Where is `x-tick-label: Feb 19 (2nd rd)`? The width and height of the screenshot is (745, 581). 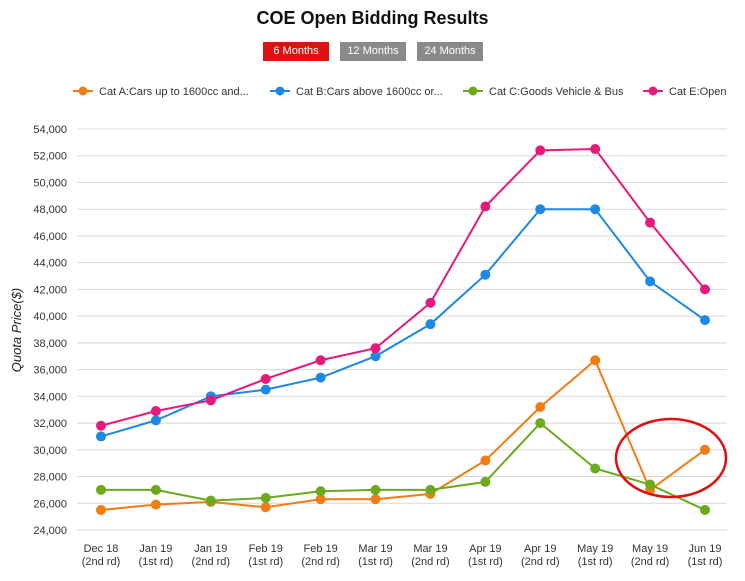 x-tick-label: Feb 19 (2nd rd) is located at coordinates (320, 555).